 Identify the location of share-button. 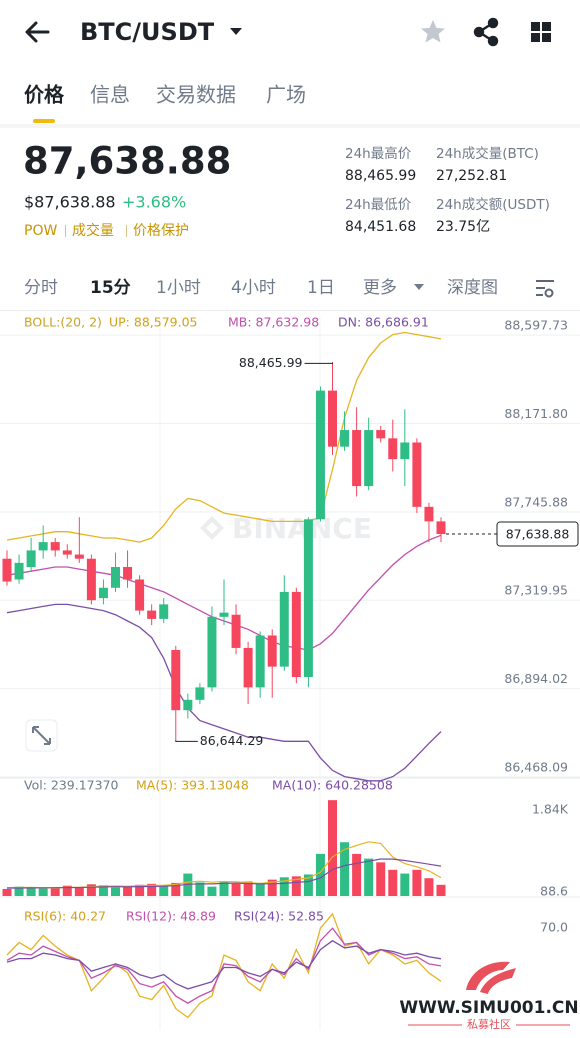
(486, 32).